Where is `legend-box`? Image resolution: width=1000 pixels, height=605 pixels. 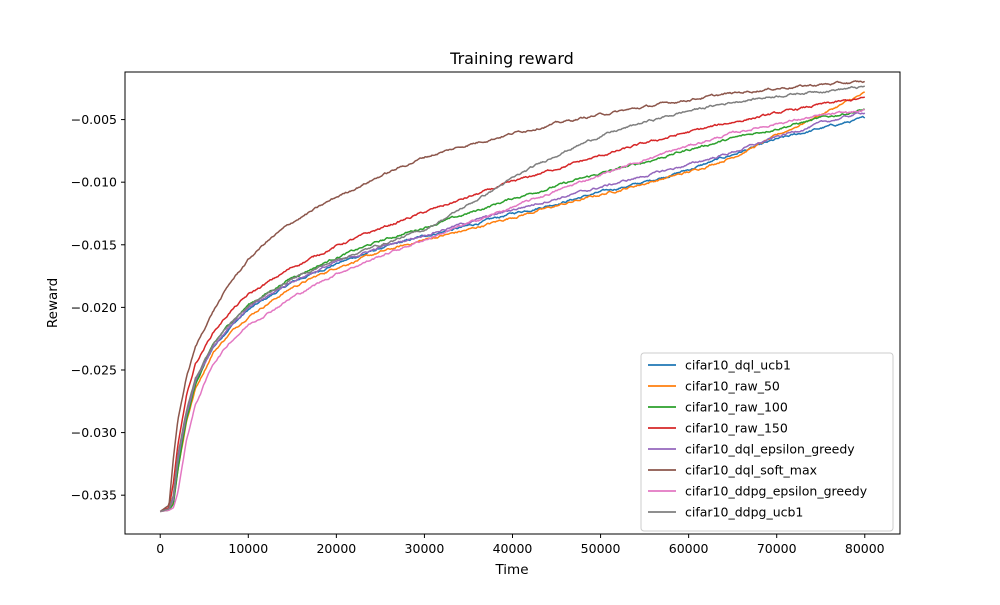
legend-box is located at coordinates (767, 442).